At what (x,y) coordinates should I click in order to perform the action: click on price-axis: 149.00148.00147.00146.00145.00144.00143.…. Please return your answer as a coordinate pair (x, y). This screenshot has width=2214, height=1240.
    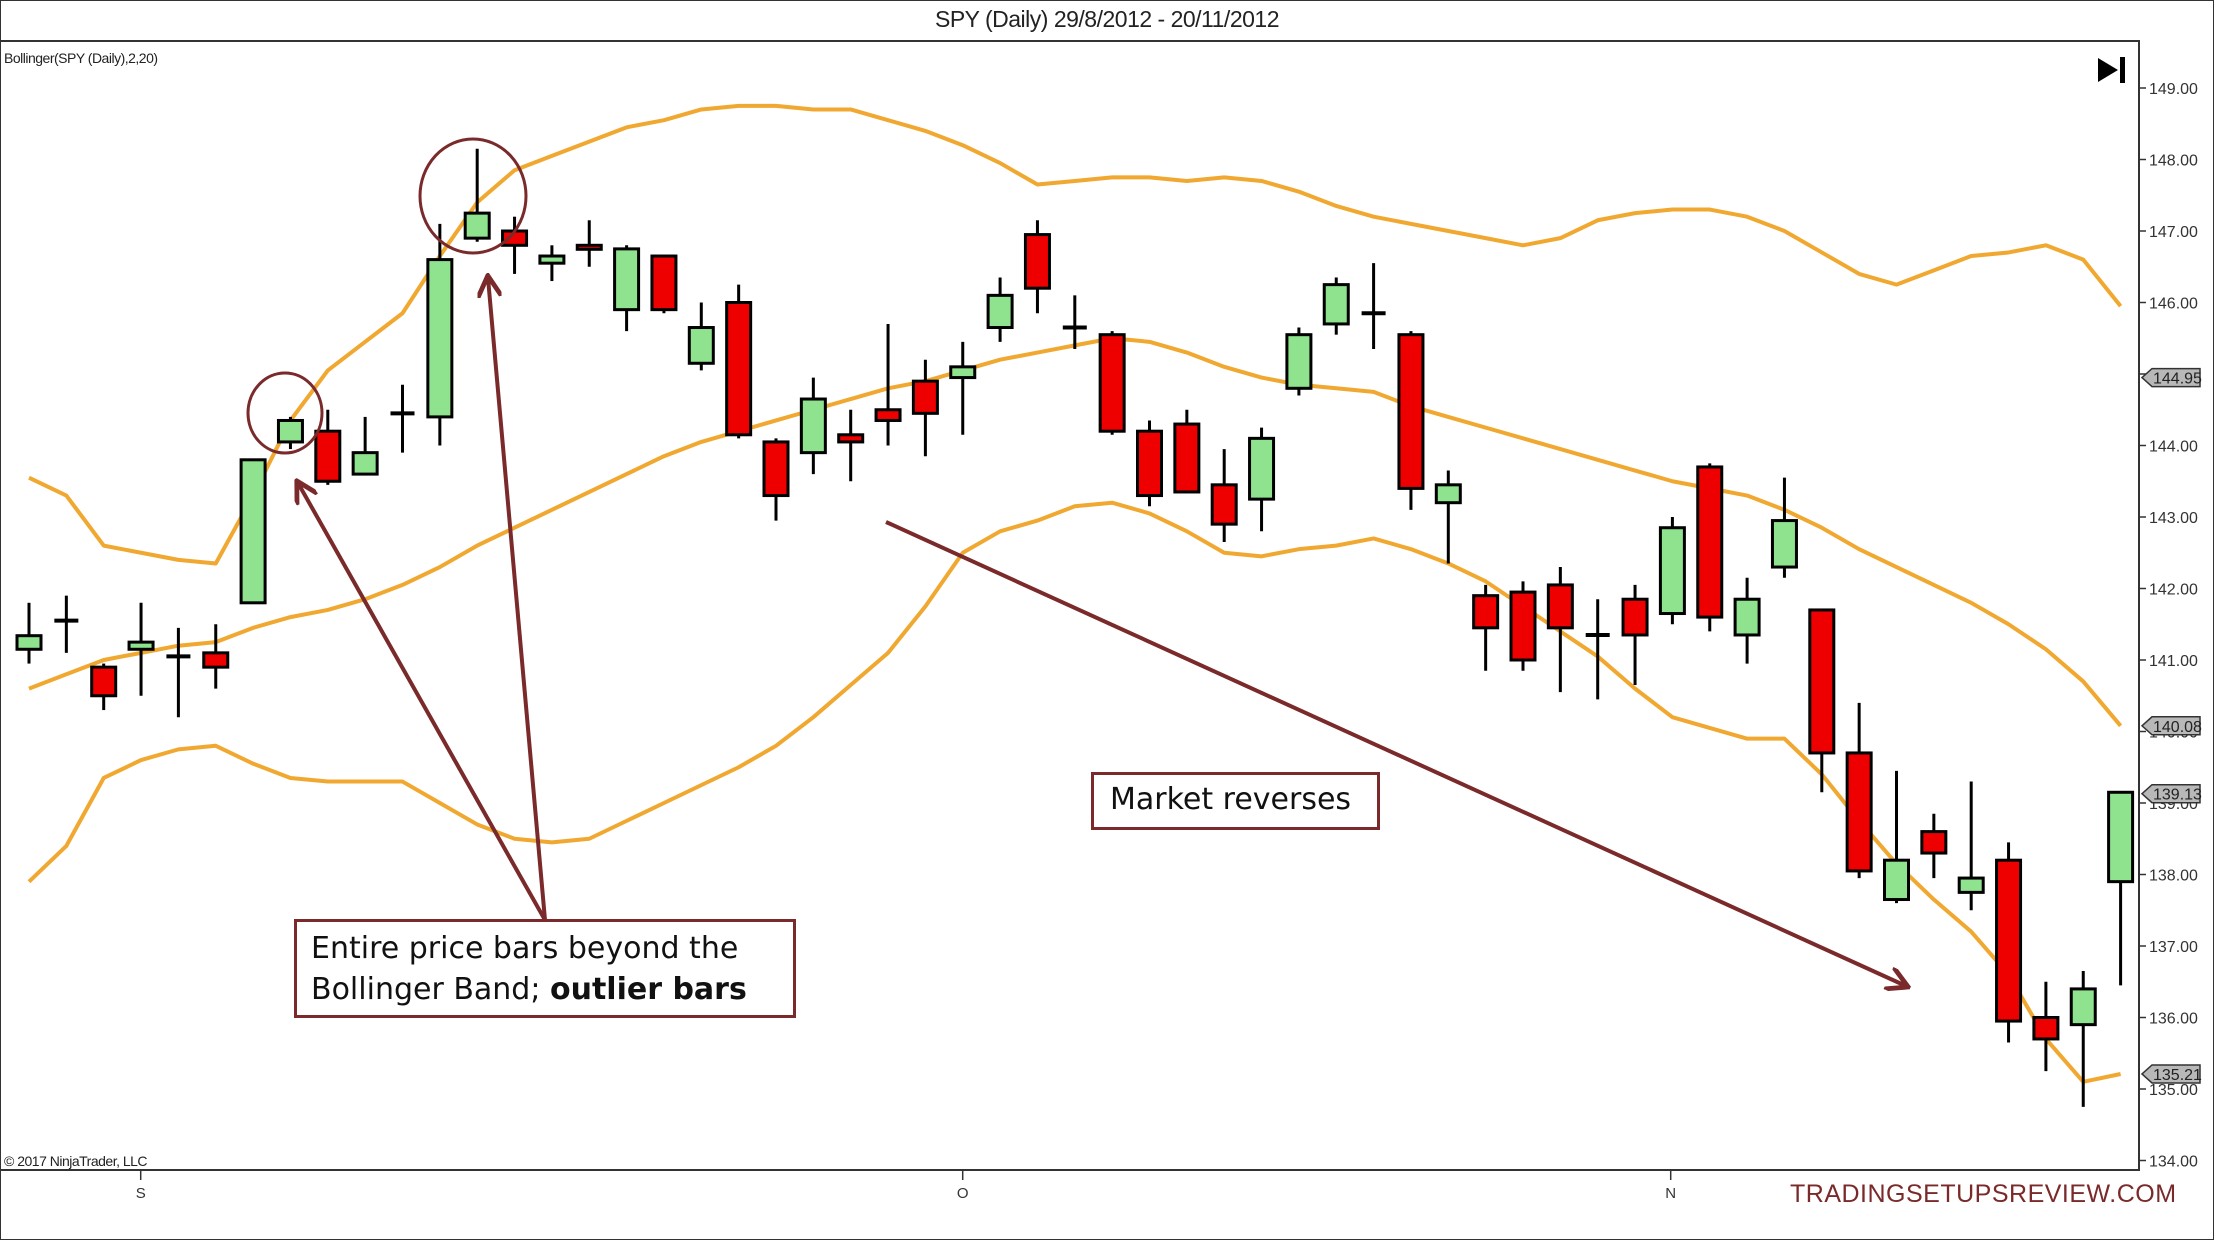
    Looking at the image, I should click on (2168, 626).